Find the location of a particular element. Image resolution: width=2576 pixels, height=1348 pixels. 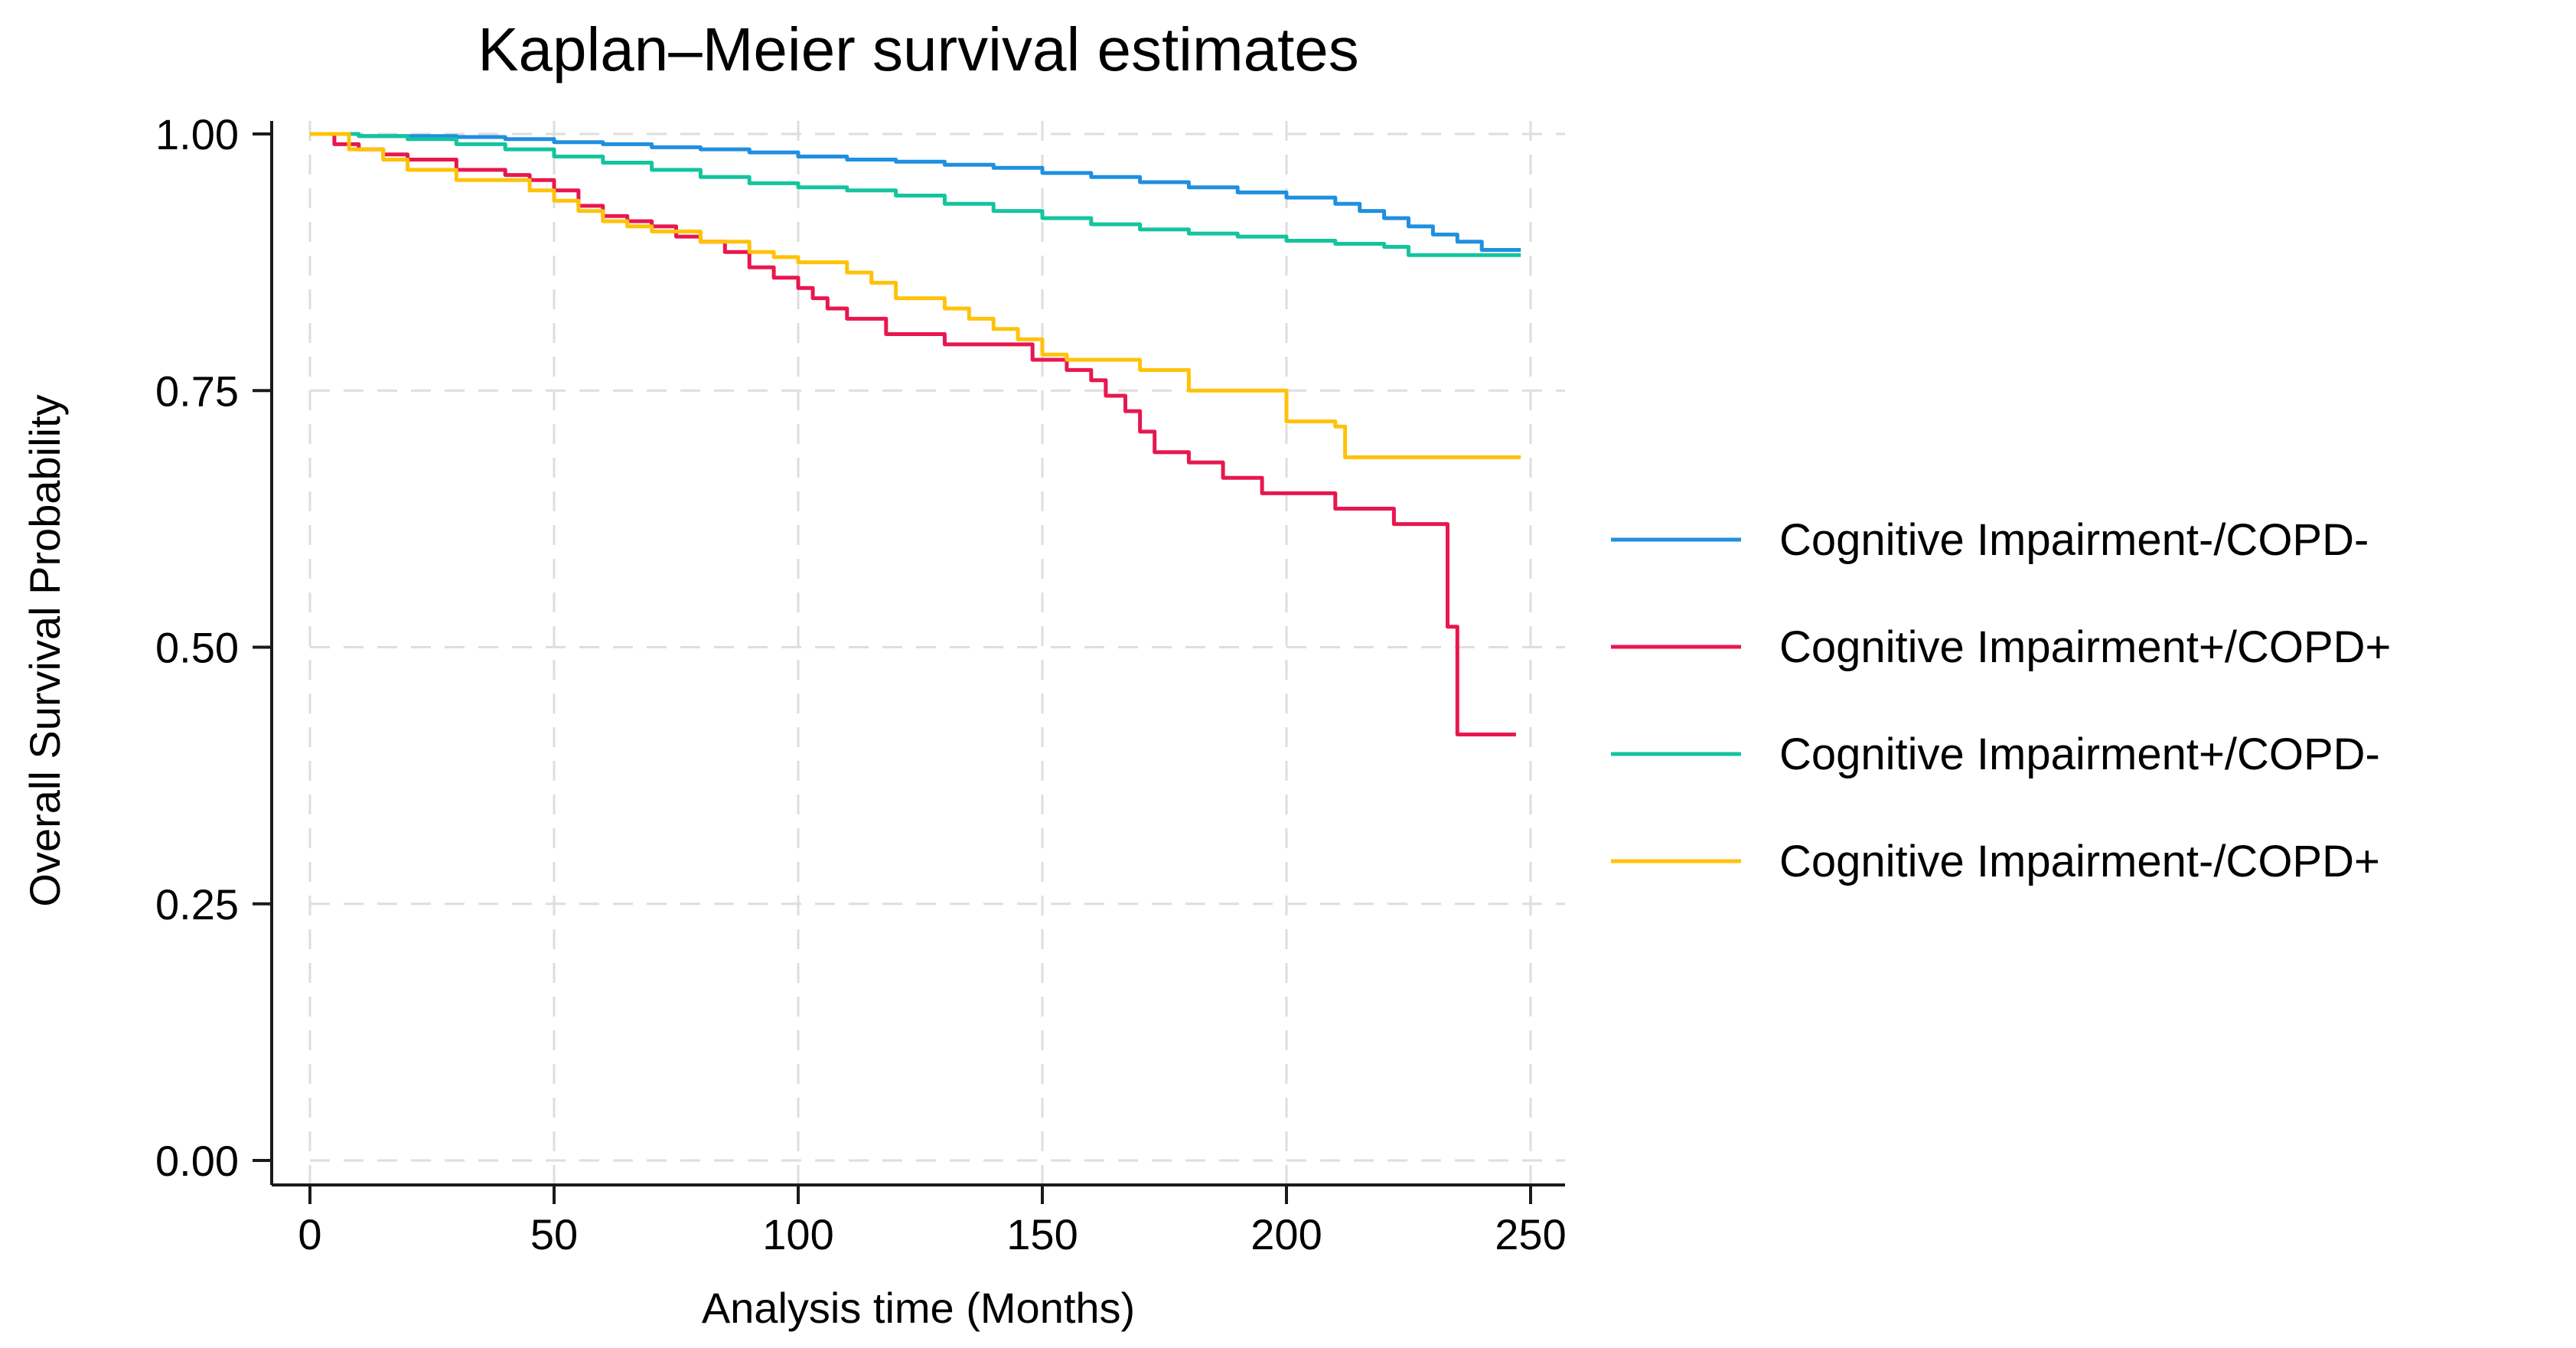

y-tick-label: 0.25 is located at coordinates (197, 905).